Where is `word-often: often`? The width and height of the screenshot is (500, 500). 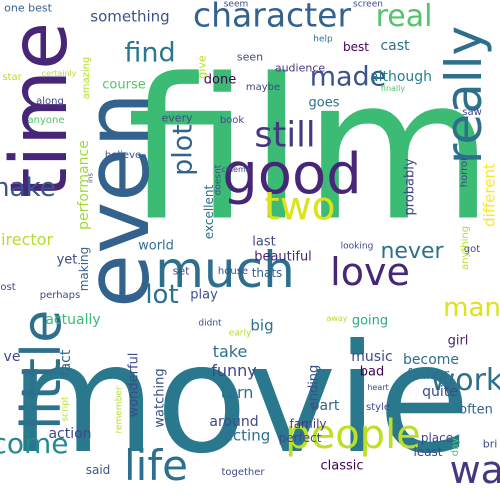 word-often: often is located at coordinates (476, 410).